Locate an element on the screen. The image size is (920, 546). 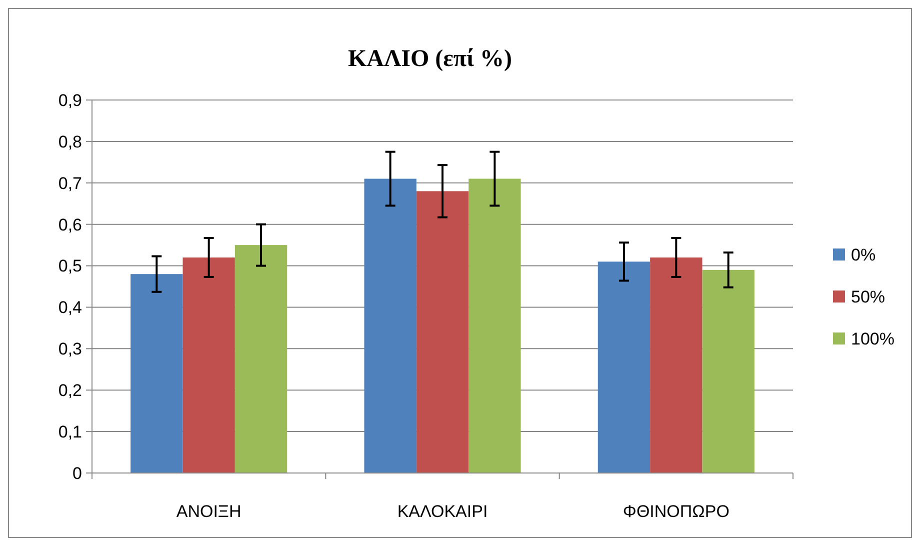
legend-label: 0% is located at coordinates (863, 254).